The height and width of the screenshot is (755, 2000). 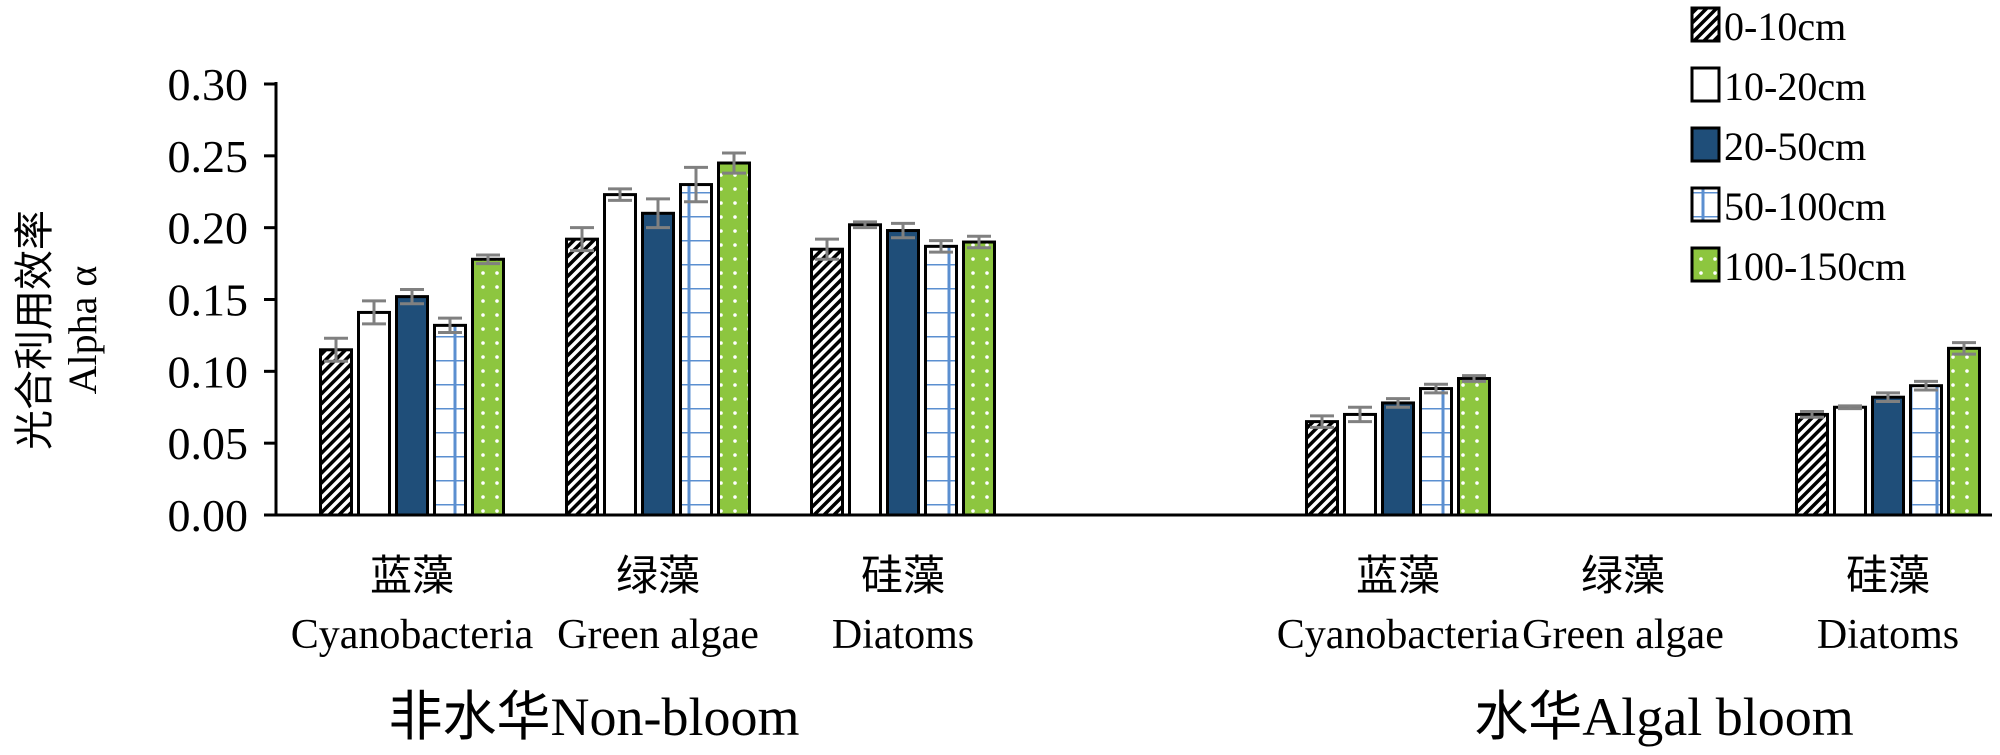 What do you see at coordinates (1795, 146) in the screenshot?
I see `legend-label: 20-50cm` at bounding box center [1795, 146].